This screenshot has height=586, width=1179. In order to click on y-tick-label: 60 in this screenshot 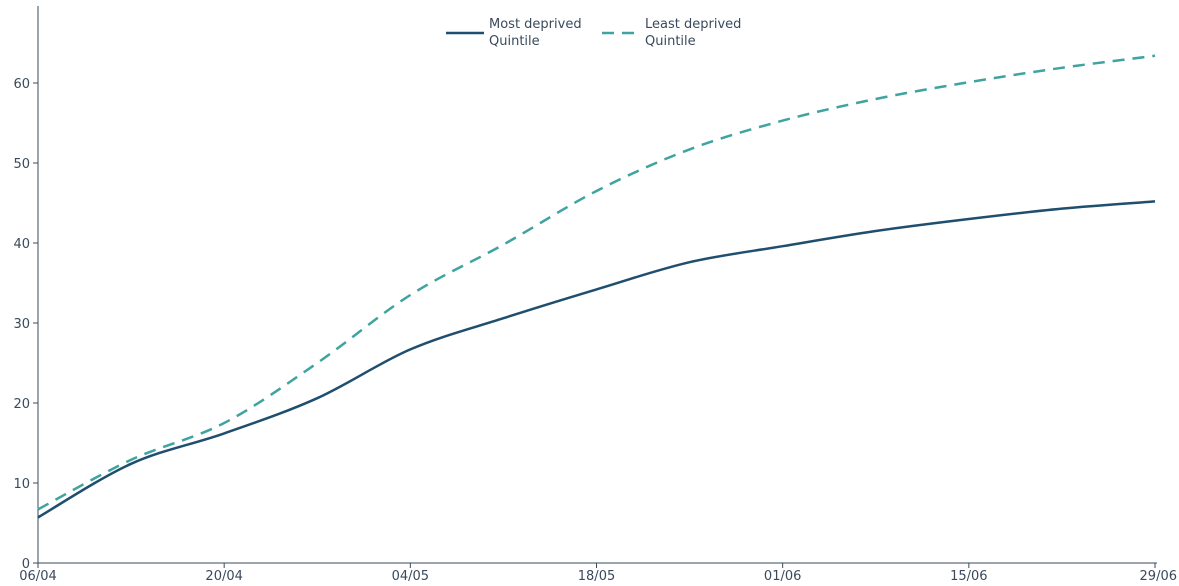, I will do `click(21, 84)`.